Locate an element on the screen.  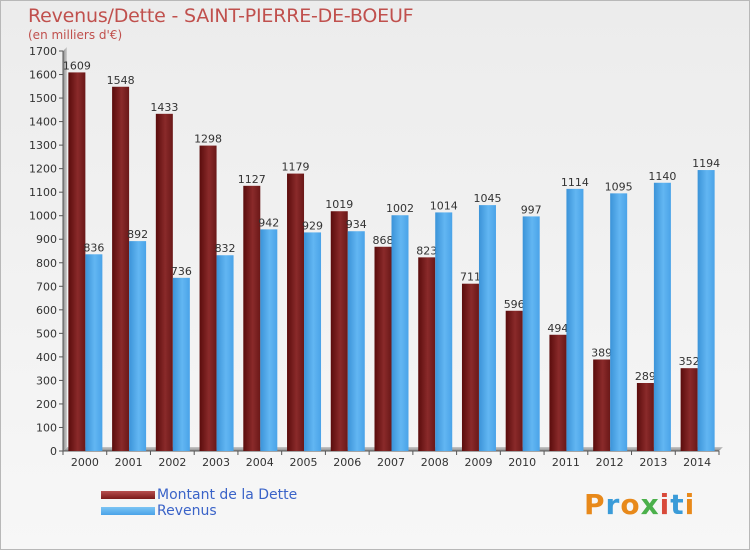
y-tick-label: 1400 is located at coordinates (43, 122).